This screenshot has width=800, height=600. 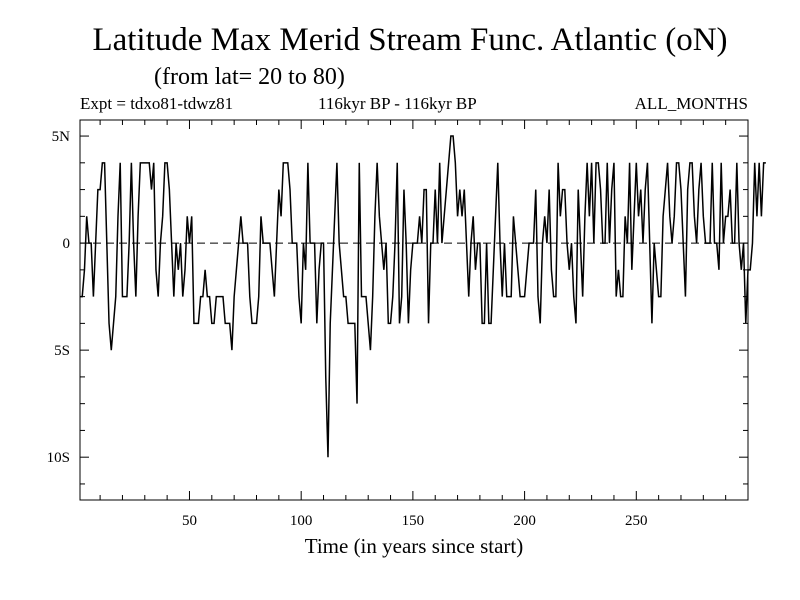 What do you see at coordinates (413, 521) in the screenshot?
I see `x-tick-label: 150` at bounding box center [413, 521].